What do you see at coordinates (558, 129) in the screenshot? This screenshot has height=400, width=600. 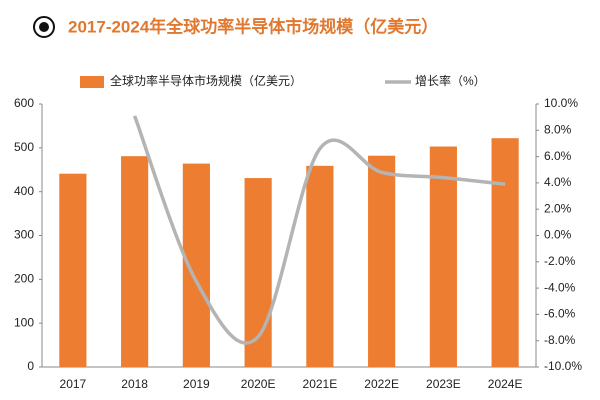 I see `y2-tick-label: 8.0%` at bounding box center [558, 129].